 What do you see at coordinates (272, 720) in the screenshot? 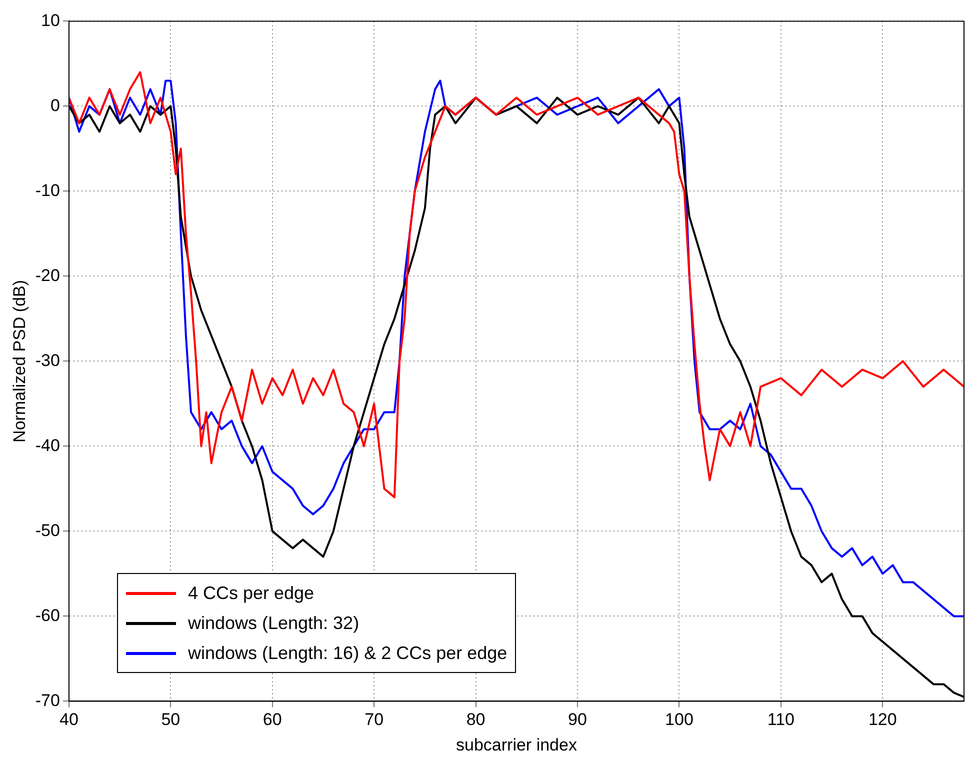
I see `x-tick-label: 60` at bounding box center [272, 720].